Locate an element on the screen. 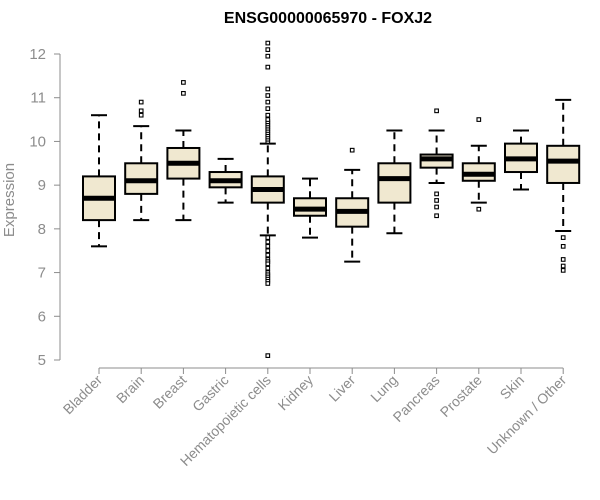  y-axis-label: Expression is located at coordinates (9, 200).